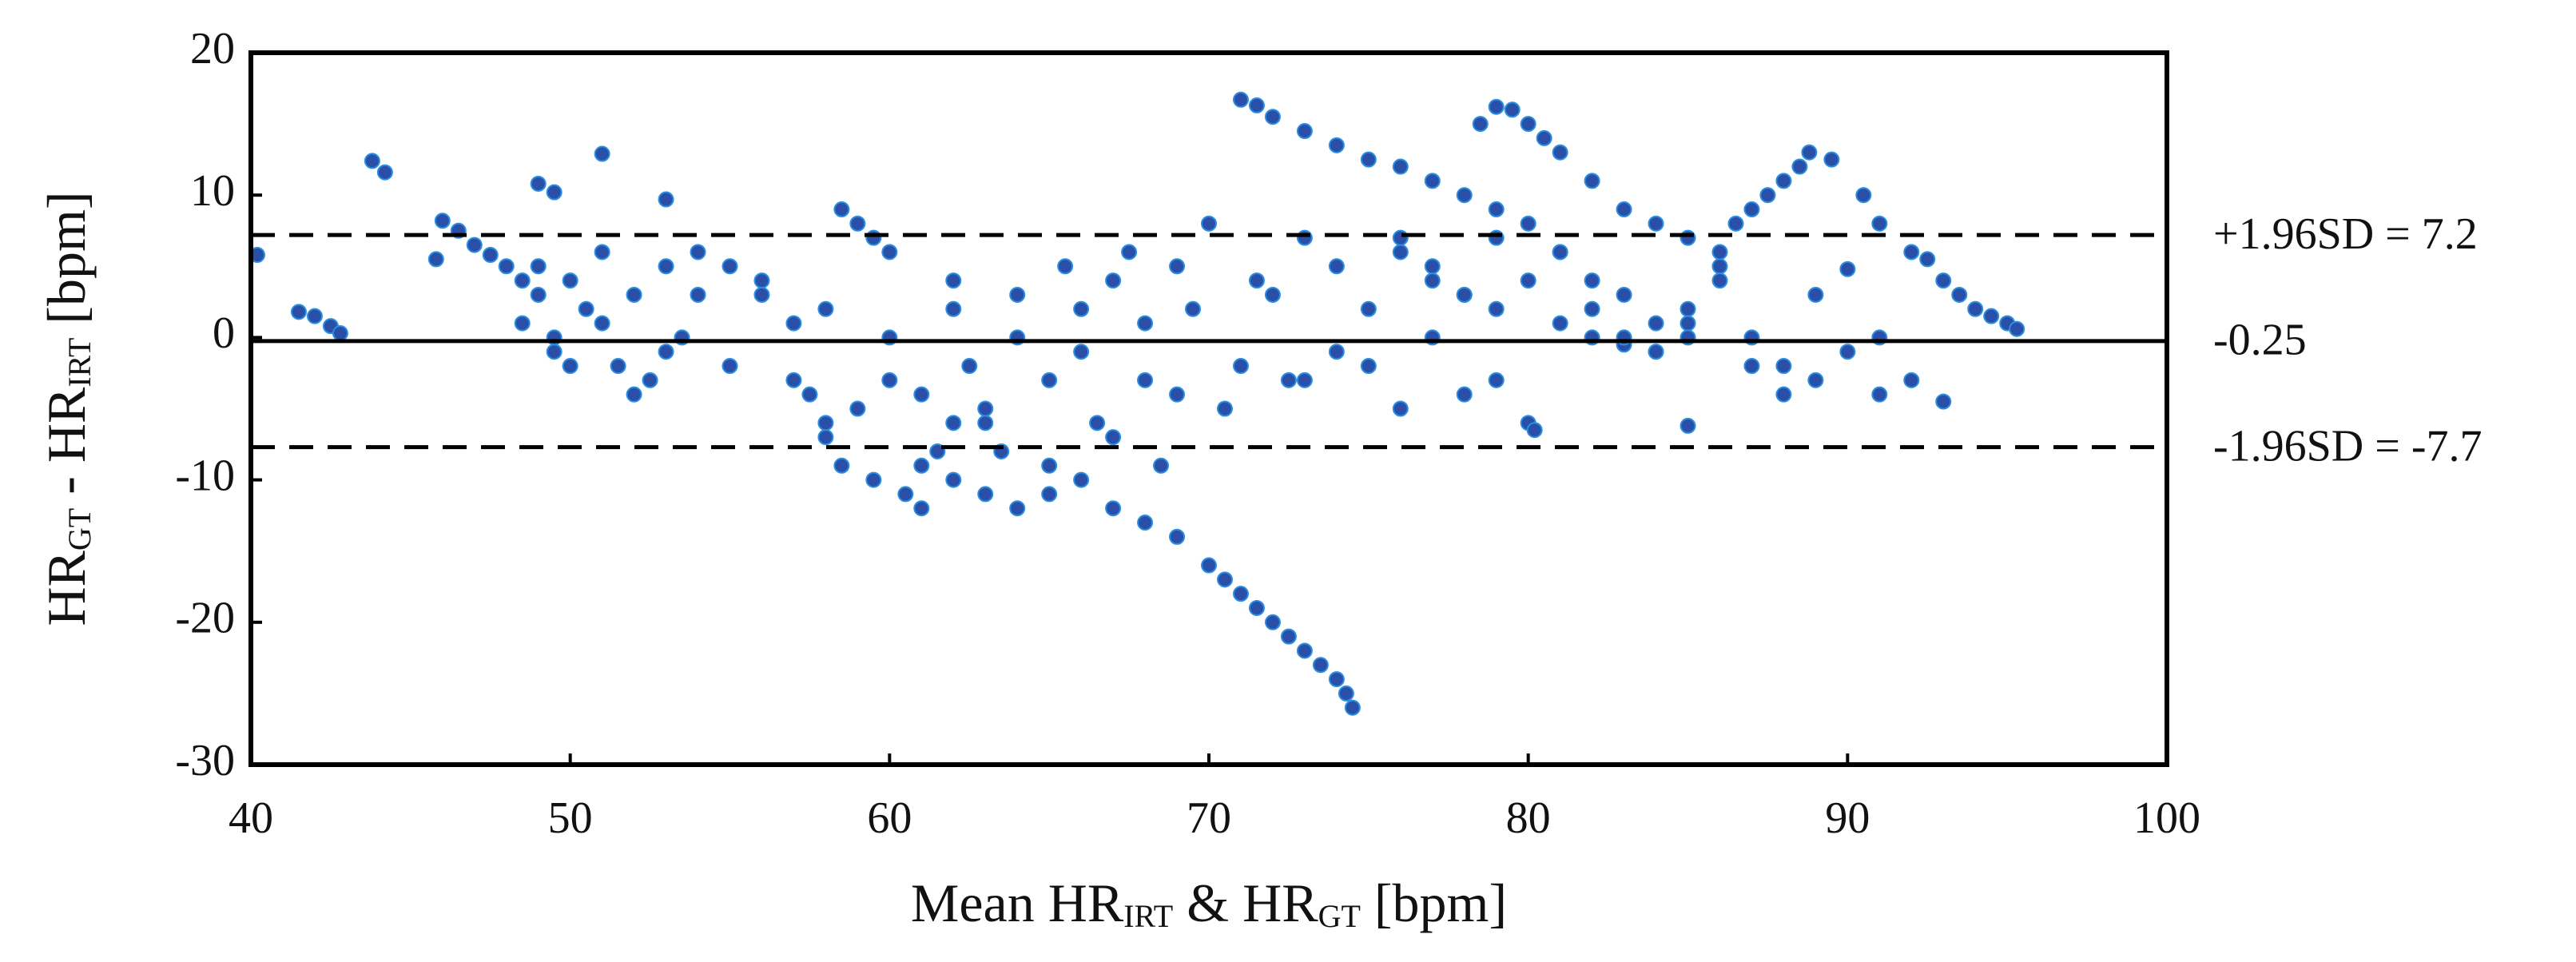 The image size is (2576, 962). Describe the element at coordinates (205, 475) in the screenshot. I see `y-tick-label: -10` at that location.